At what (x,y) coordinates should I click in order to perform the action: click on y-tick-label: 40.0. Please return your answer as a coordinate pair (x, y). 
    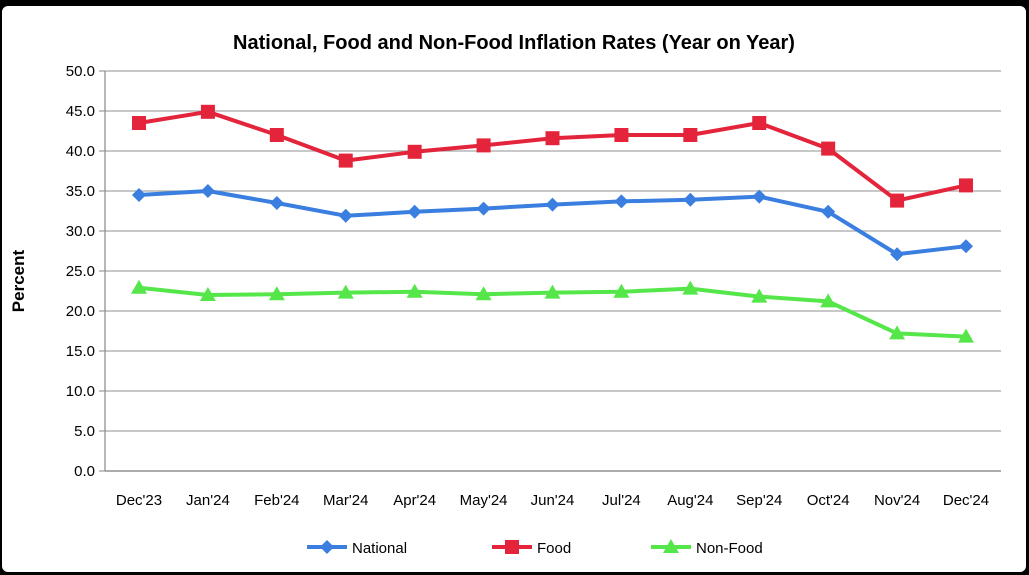
    Looking at the image, I should click on (80, 151).